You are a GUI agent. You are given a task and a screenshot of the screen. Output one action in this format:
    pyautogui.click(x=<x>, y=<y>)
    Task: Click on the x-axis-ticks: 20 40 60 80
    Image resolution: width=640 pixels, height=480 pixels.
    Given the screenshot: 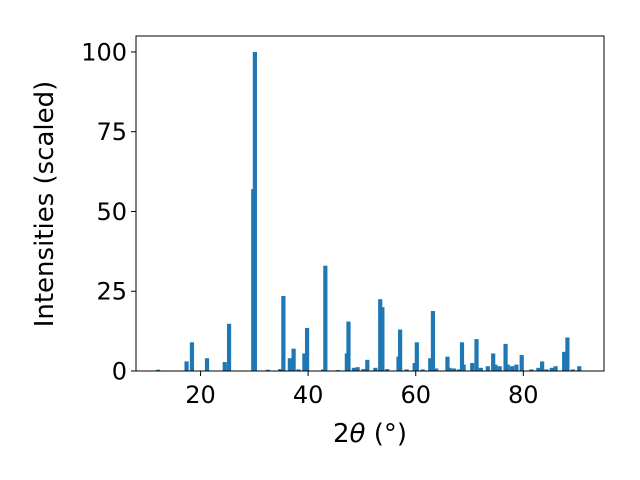 What is the action you would take?
    pyautogui.click(x=362, y=390)
    